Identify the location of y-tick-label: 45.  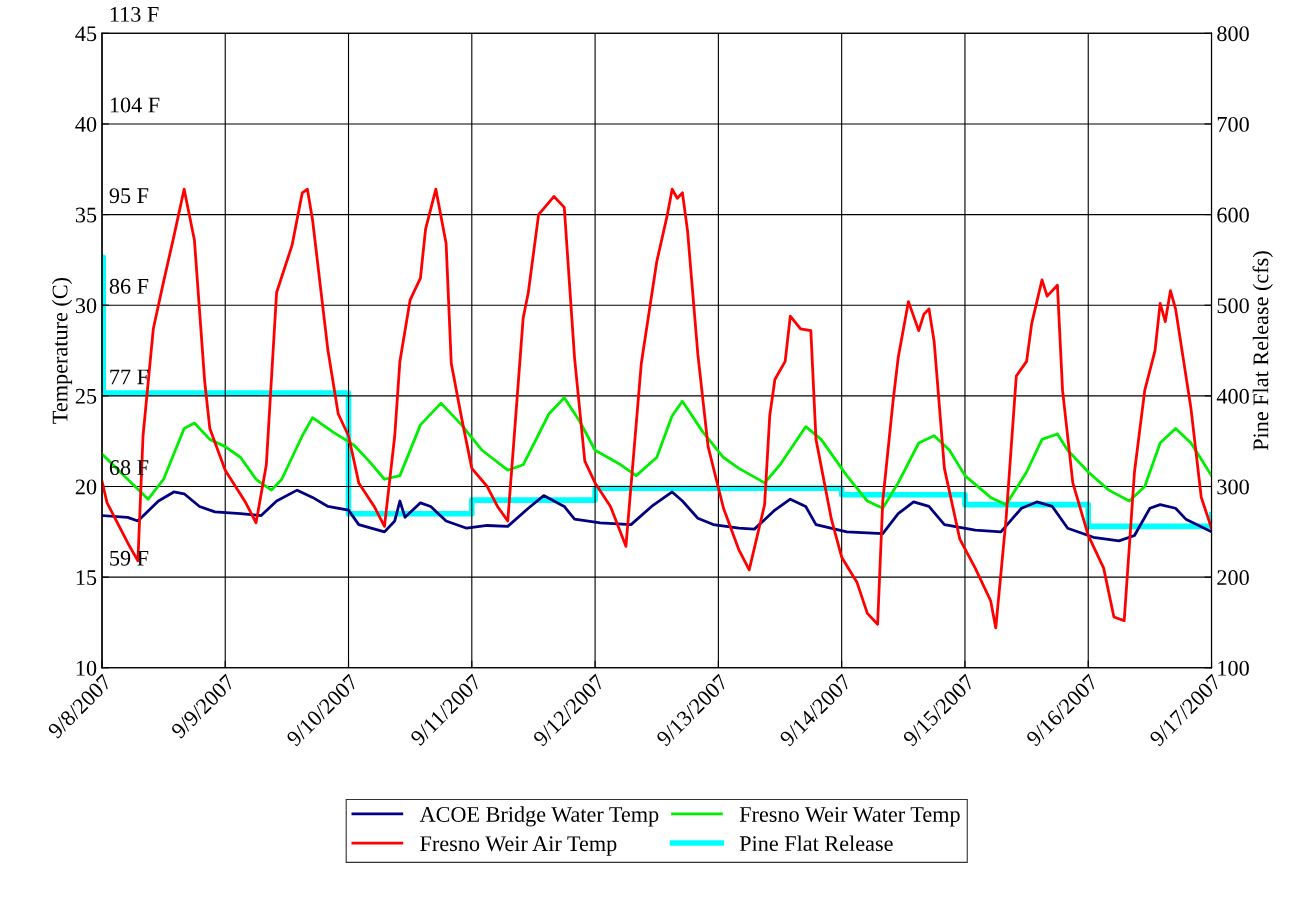
(86, 34).